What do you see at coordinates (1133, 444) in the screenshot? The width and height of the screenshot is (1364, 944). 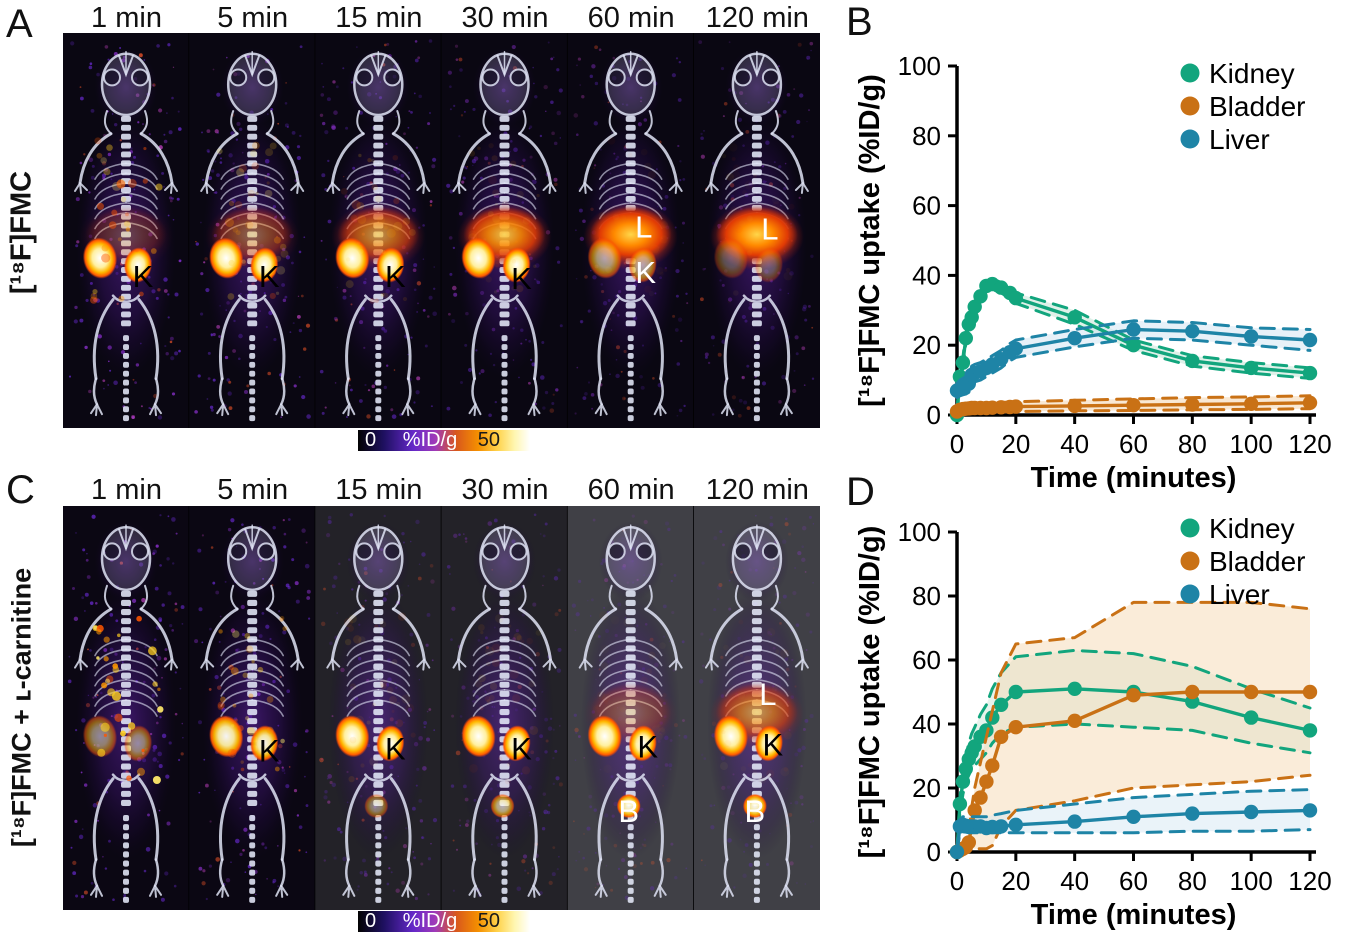 I see `x-tick-label: 60` at bounding box center [1133, 444].